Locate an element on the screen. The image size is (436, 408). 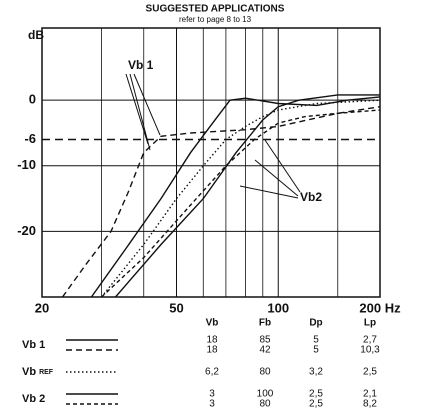
x-tick-label: 50 is located at coordinates (176, 307).